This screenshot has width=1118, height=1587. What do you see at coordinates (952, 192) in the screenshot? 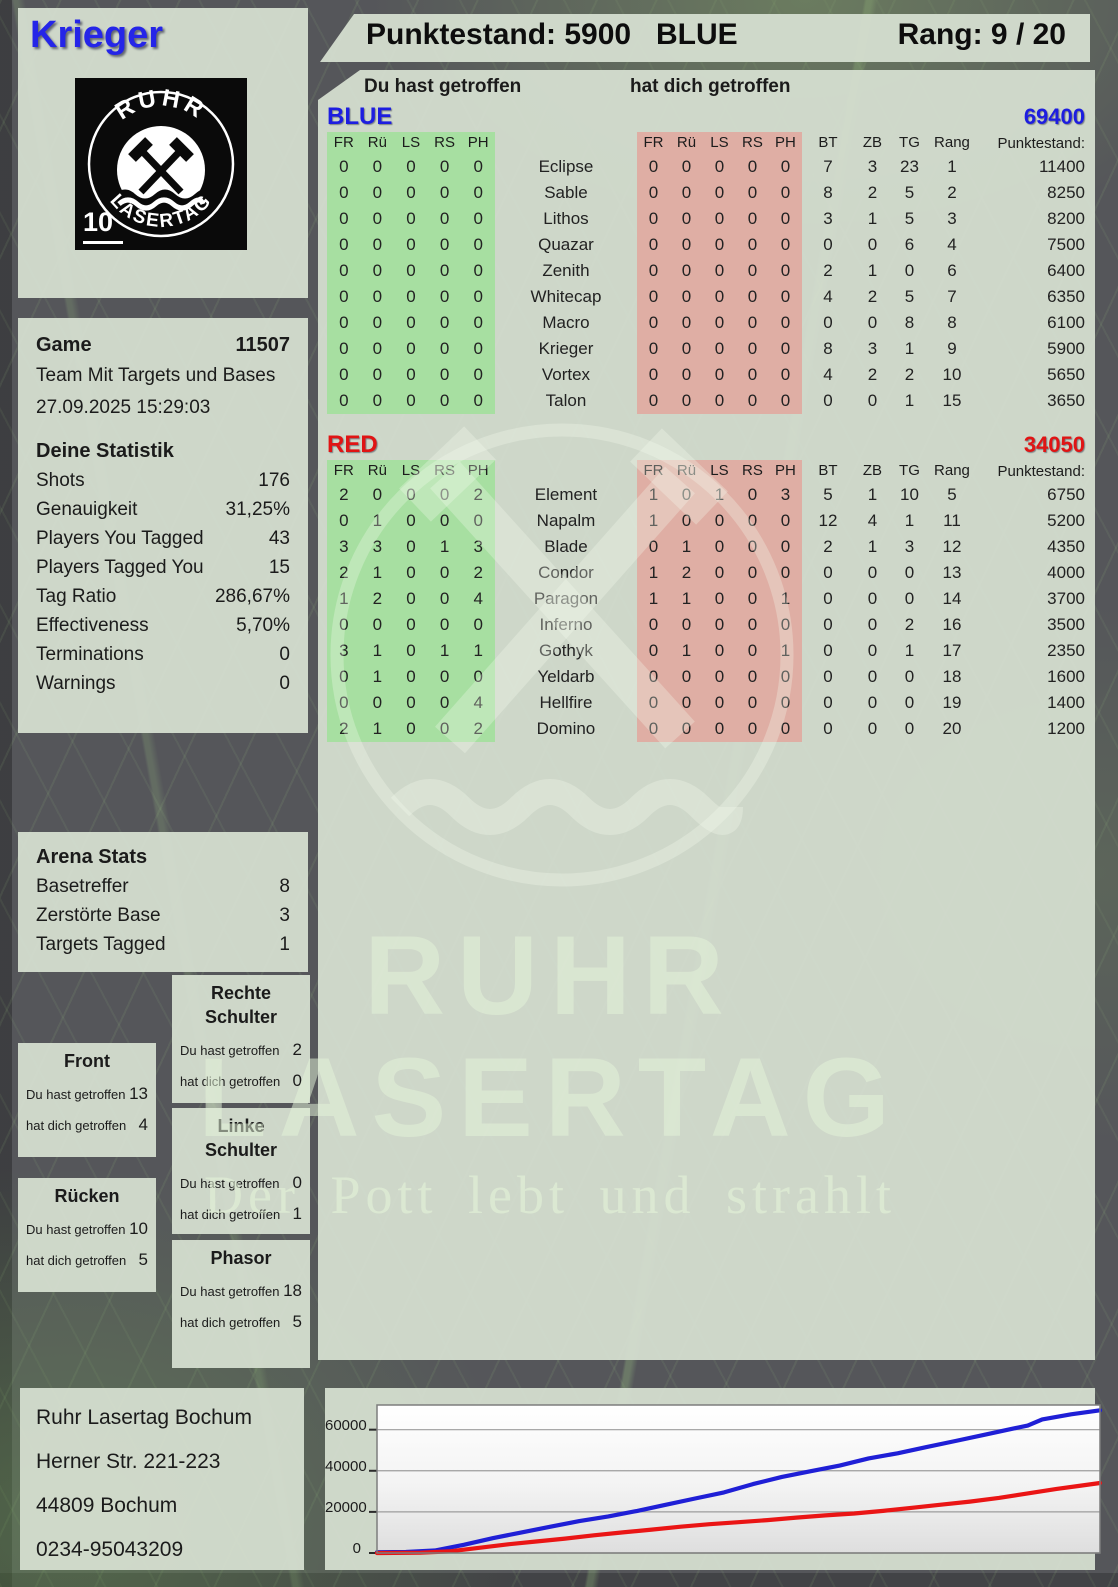
I see `rang-cell: 2` at bounding box center [952, 192].